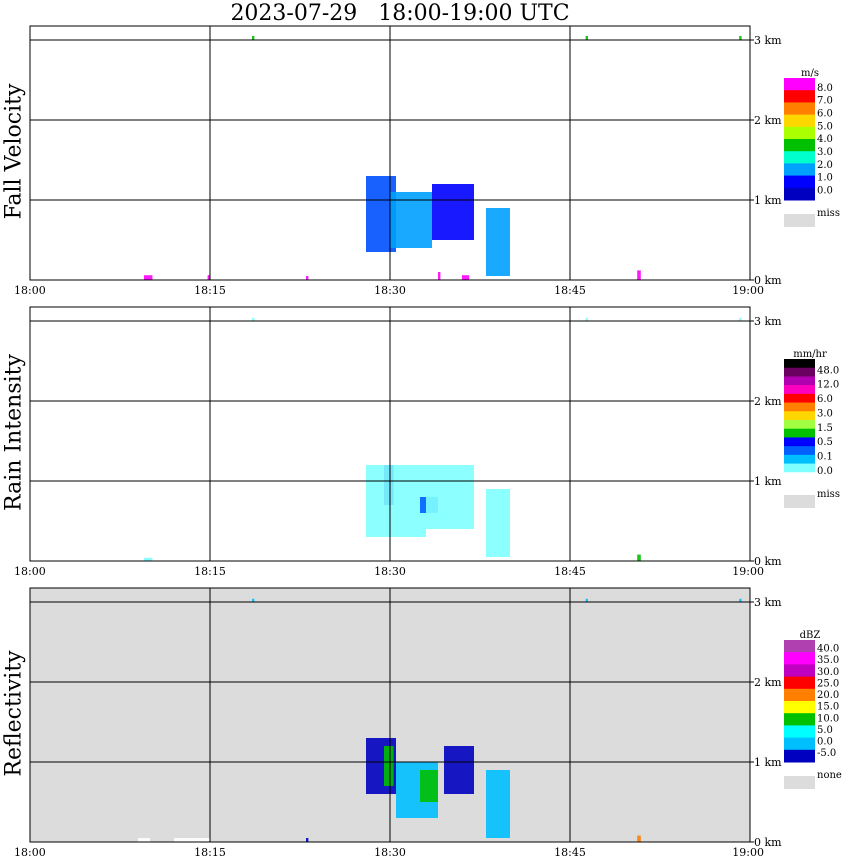 This screenshot has height=868, width=850. What do you see at coordinates (828, 660) in the screenshot?
I see `colorbar-label: 35.0` at bounding box center [828, 660].